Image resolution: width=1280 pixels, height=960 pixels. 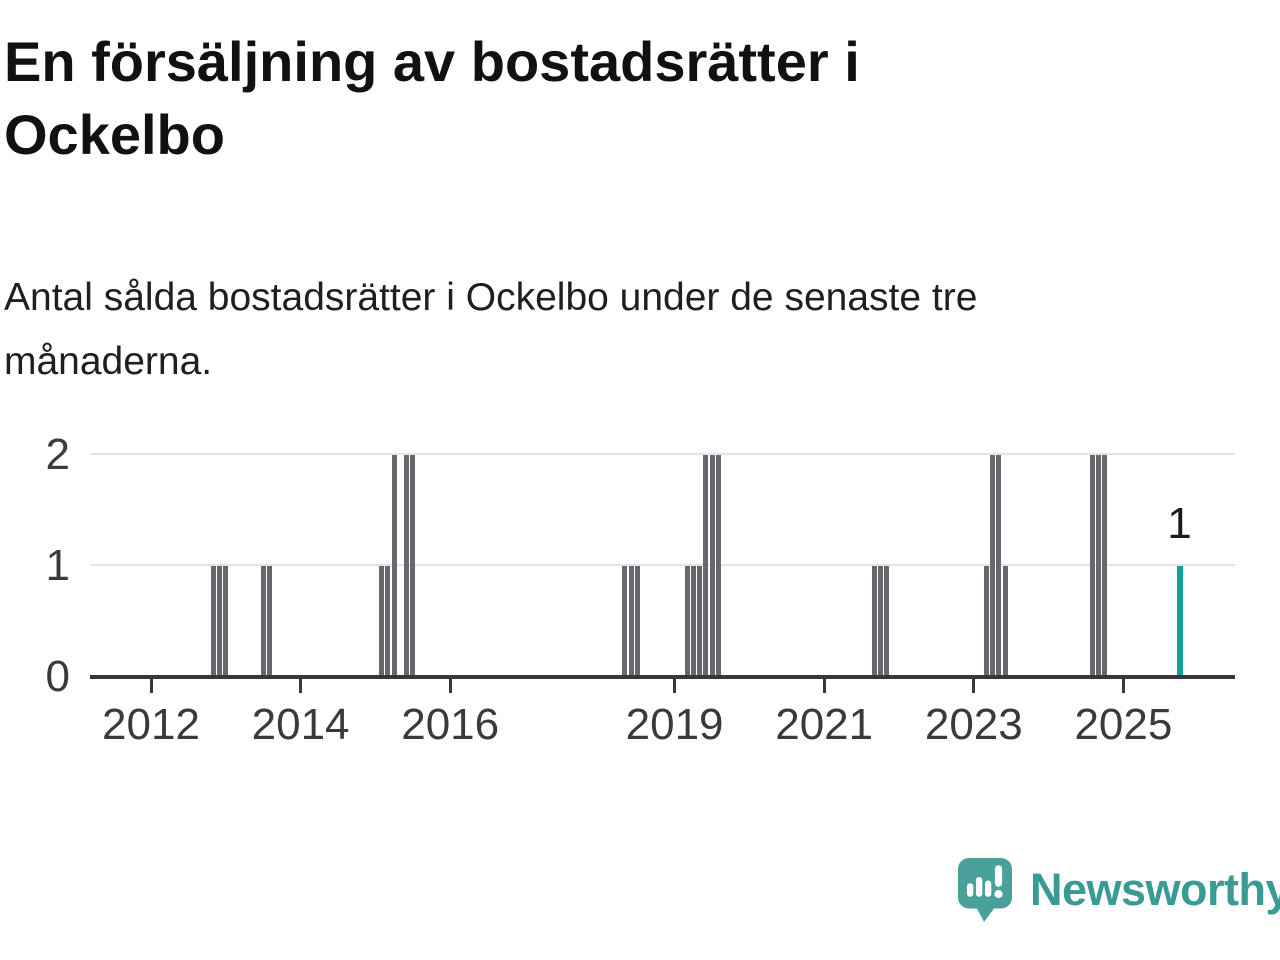 What do you see at coordinates (57, 676) in the screenshot?
I see `y-tick-label: 0` at bounding box center [57, 676].